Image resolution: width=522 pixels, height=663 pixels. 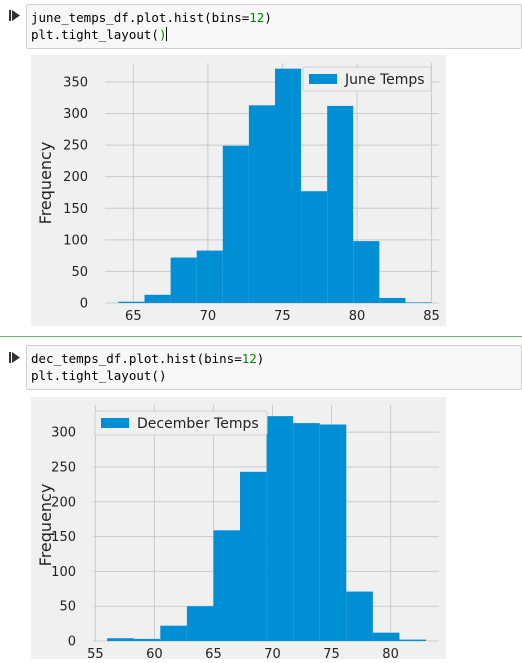 What do you see at coordinates (261, 336) in the screenshot?
I see `cell-separator` at bounding box center [261, 336].